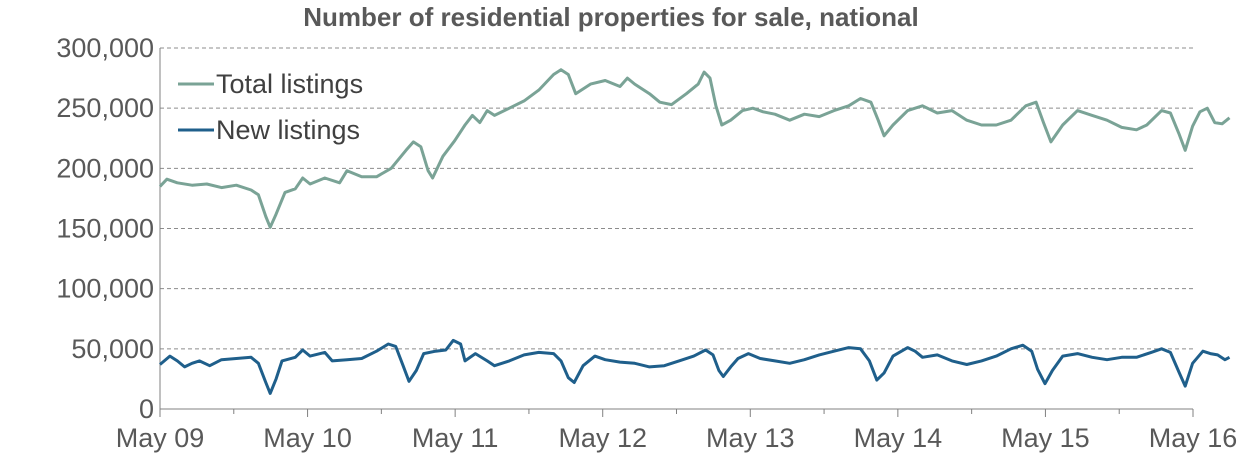 This screenshot has width=1251, height=472. What do you see at coordinates (1045, 438) in the screenshot?
I see `x-tick-label: May 15` at bounding box center [1045, 438].